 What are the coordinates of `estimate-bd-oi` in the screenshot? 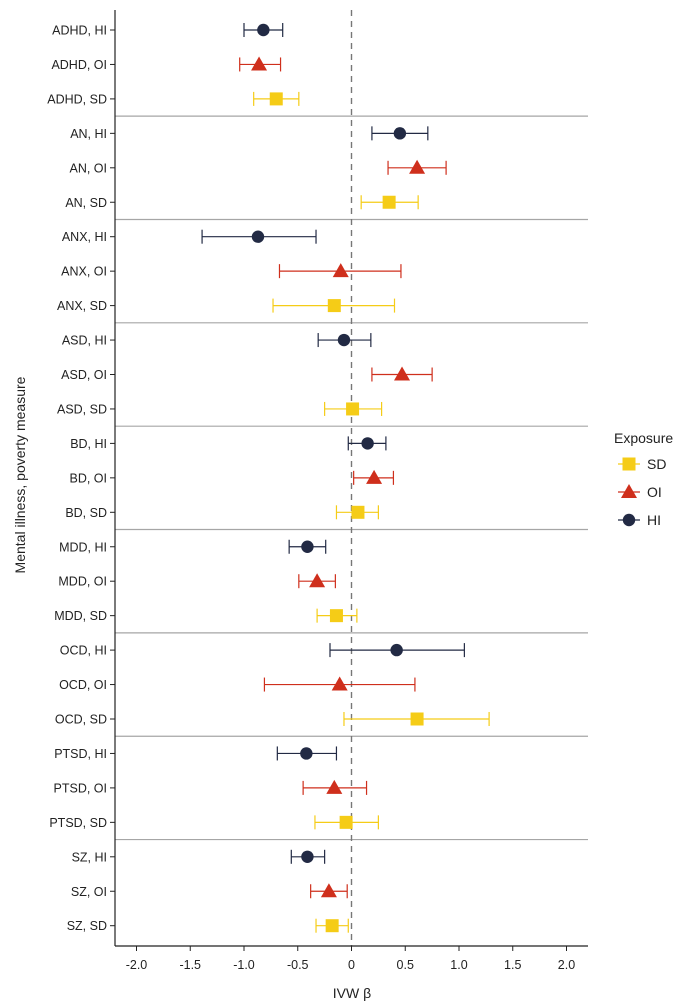 It's located at (374, 477).